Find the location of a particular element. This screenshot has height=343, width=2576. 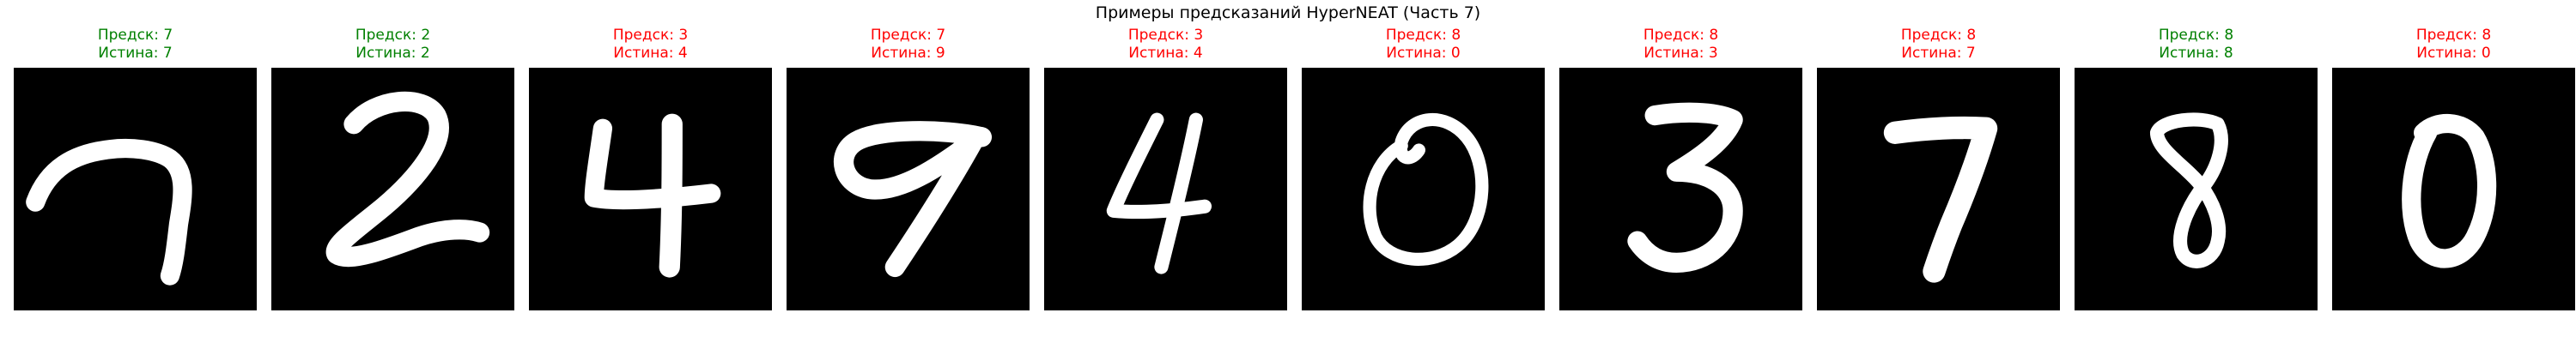

sample-panel-8: Предск: 8 Истина: 7 is located at coordinates (1938, 163).